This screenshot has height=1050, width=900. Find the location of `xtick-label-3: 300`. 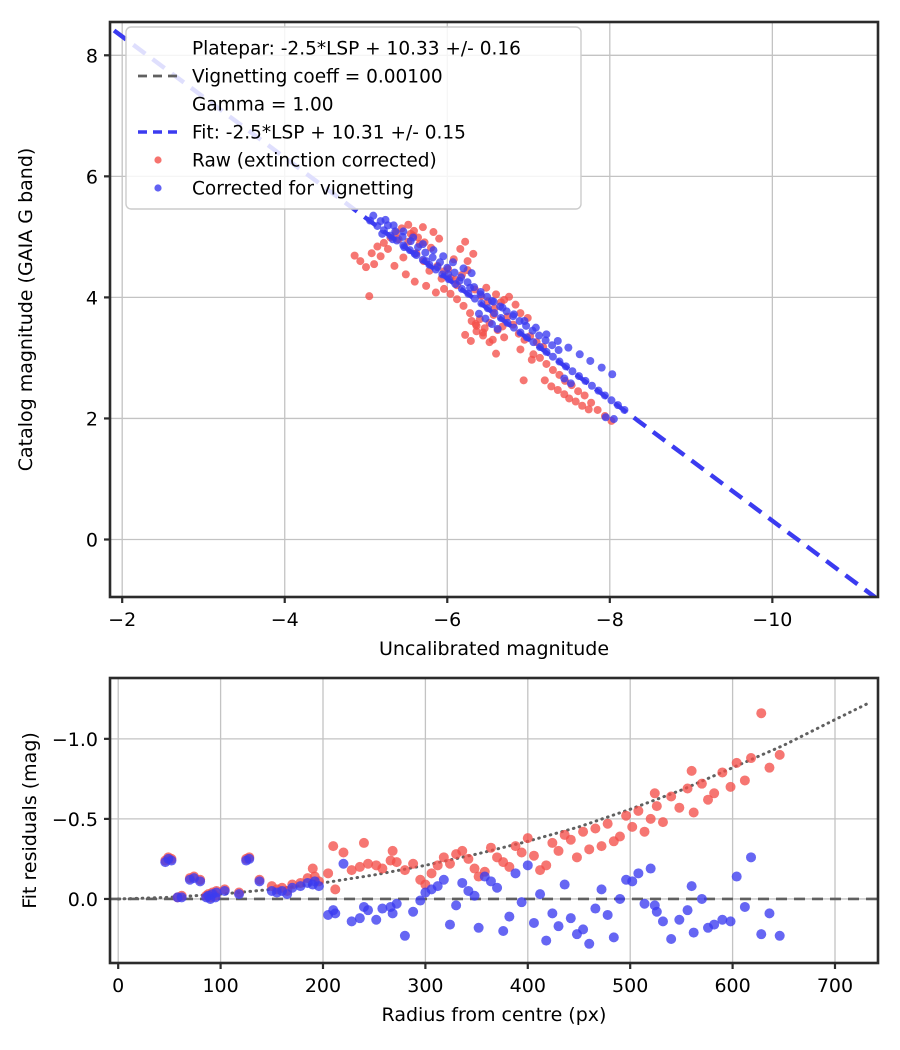

xtick-label-3: 300 is located at coordinates (425, 986).